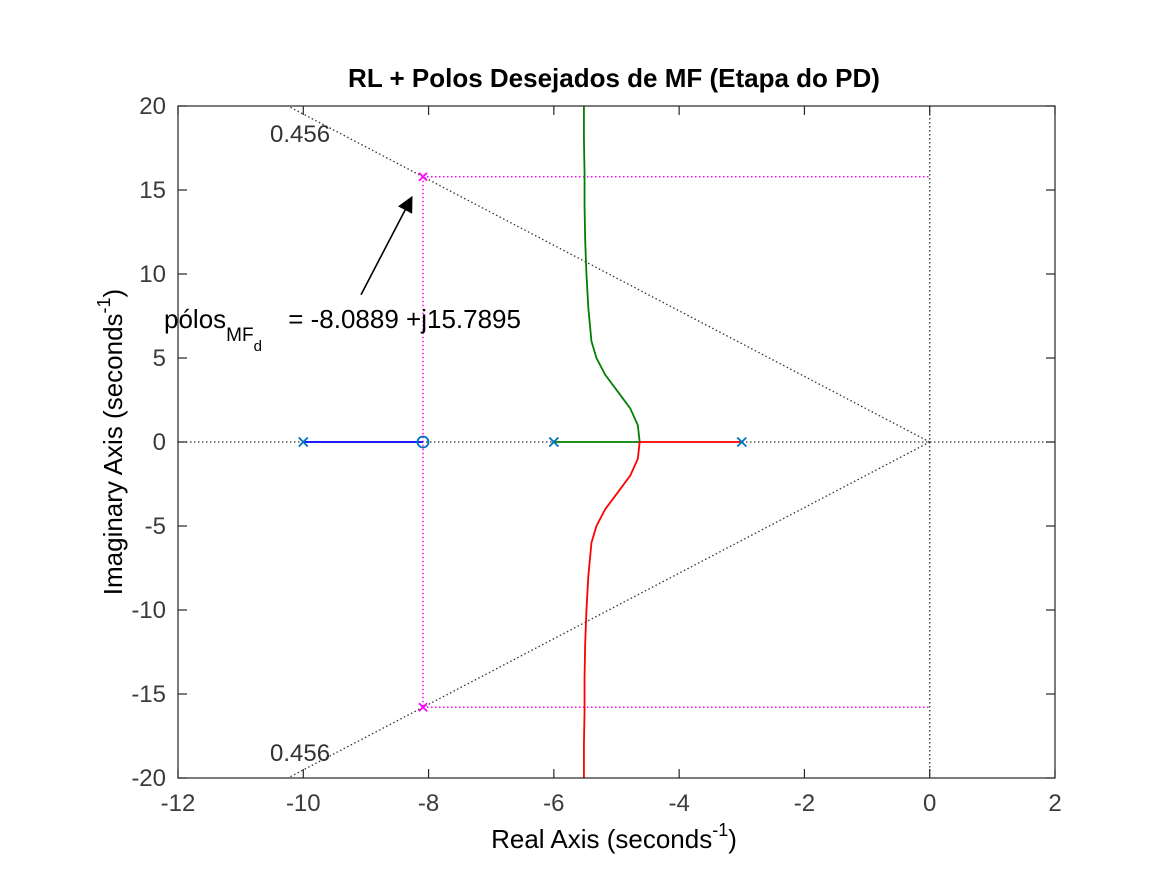  I want to click on x-tick-label: 2, so click(1054, 803).